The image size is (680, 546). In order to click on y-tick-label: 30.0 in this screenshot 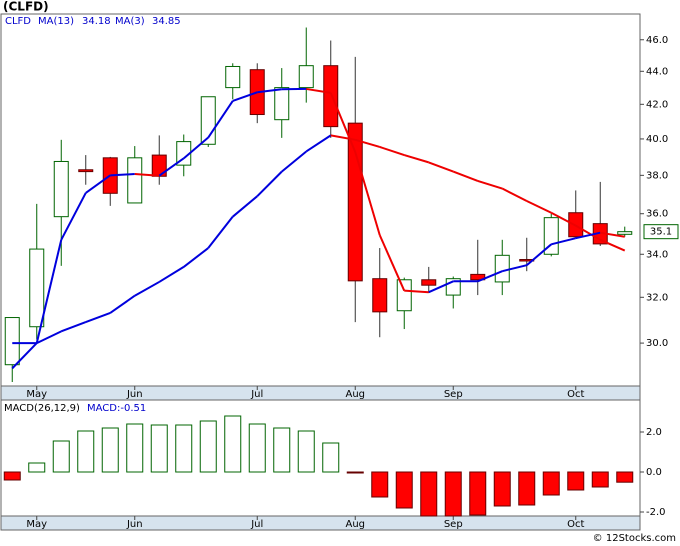, I will do `click(657, 343)`.